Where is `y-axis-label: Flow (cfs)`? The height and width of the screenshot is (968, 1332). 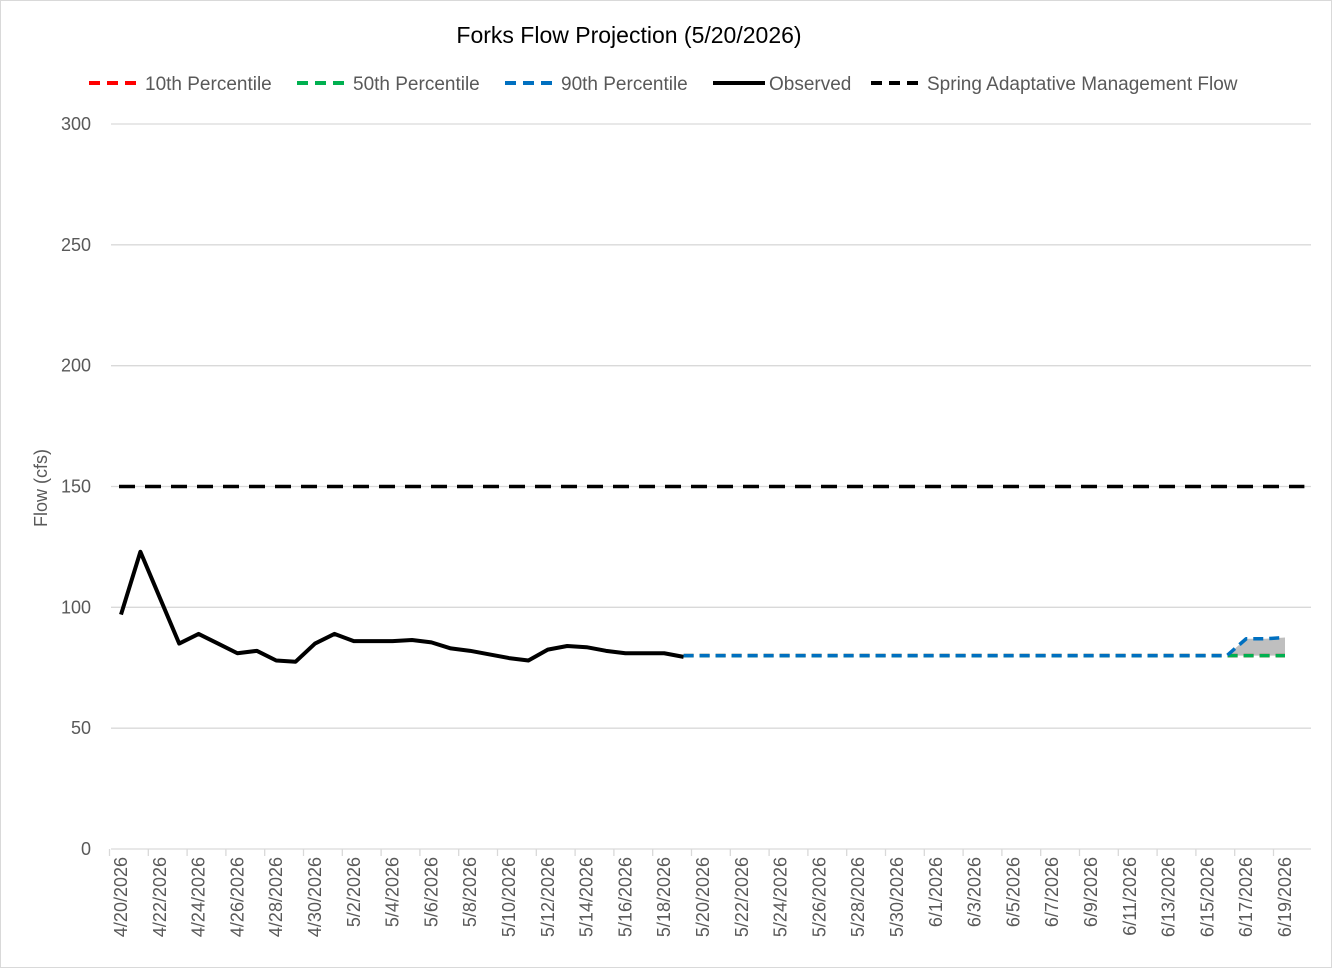
y-axis-label: Flow (cfs) is located at coordinates (41, 488).